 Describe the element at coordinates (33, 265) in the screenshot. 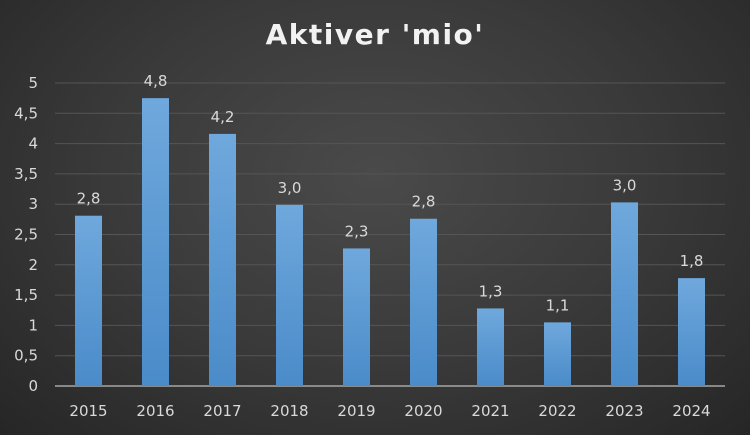

I see `y-tick-label: 2` at that location.